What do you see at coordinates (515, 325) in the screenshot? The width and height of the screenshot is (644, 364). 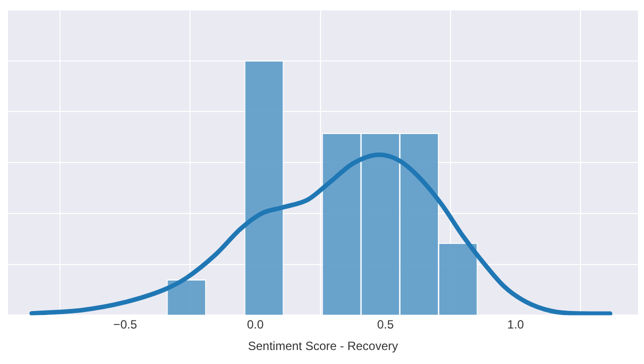 I see `x-tick-label: 1.0` at bounding box center [515, 325].